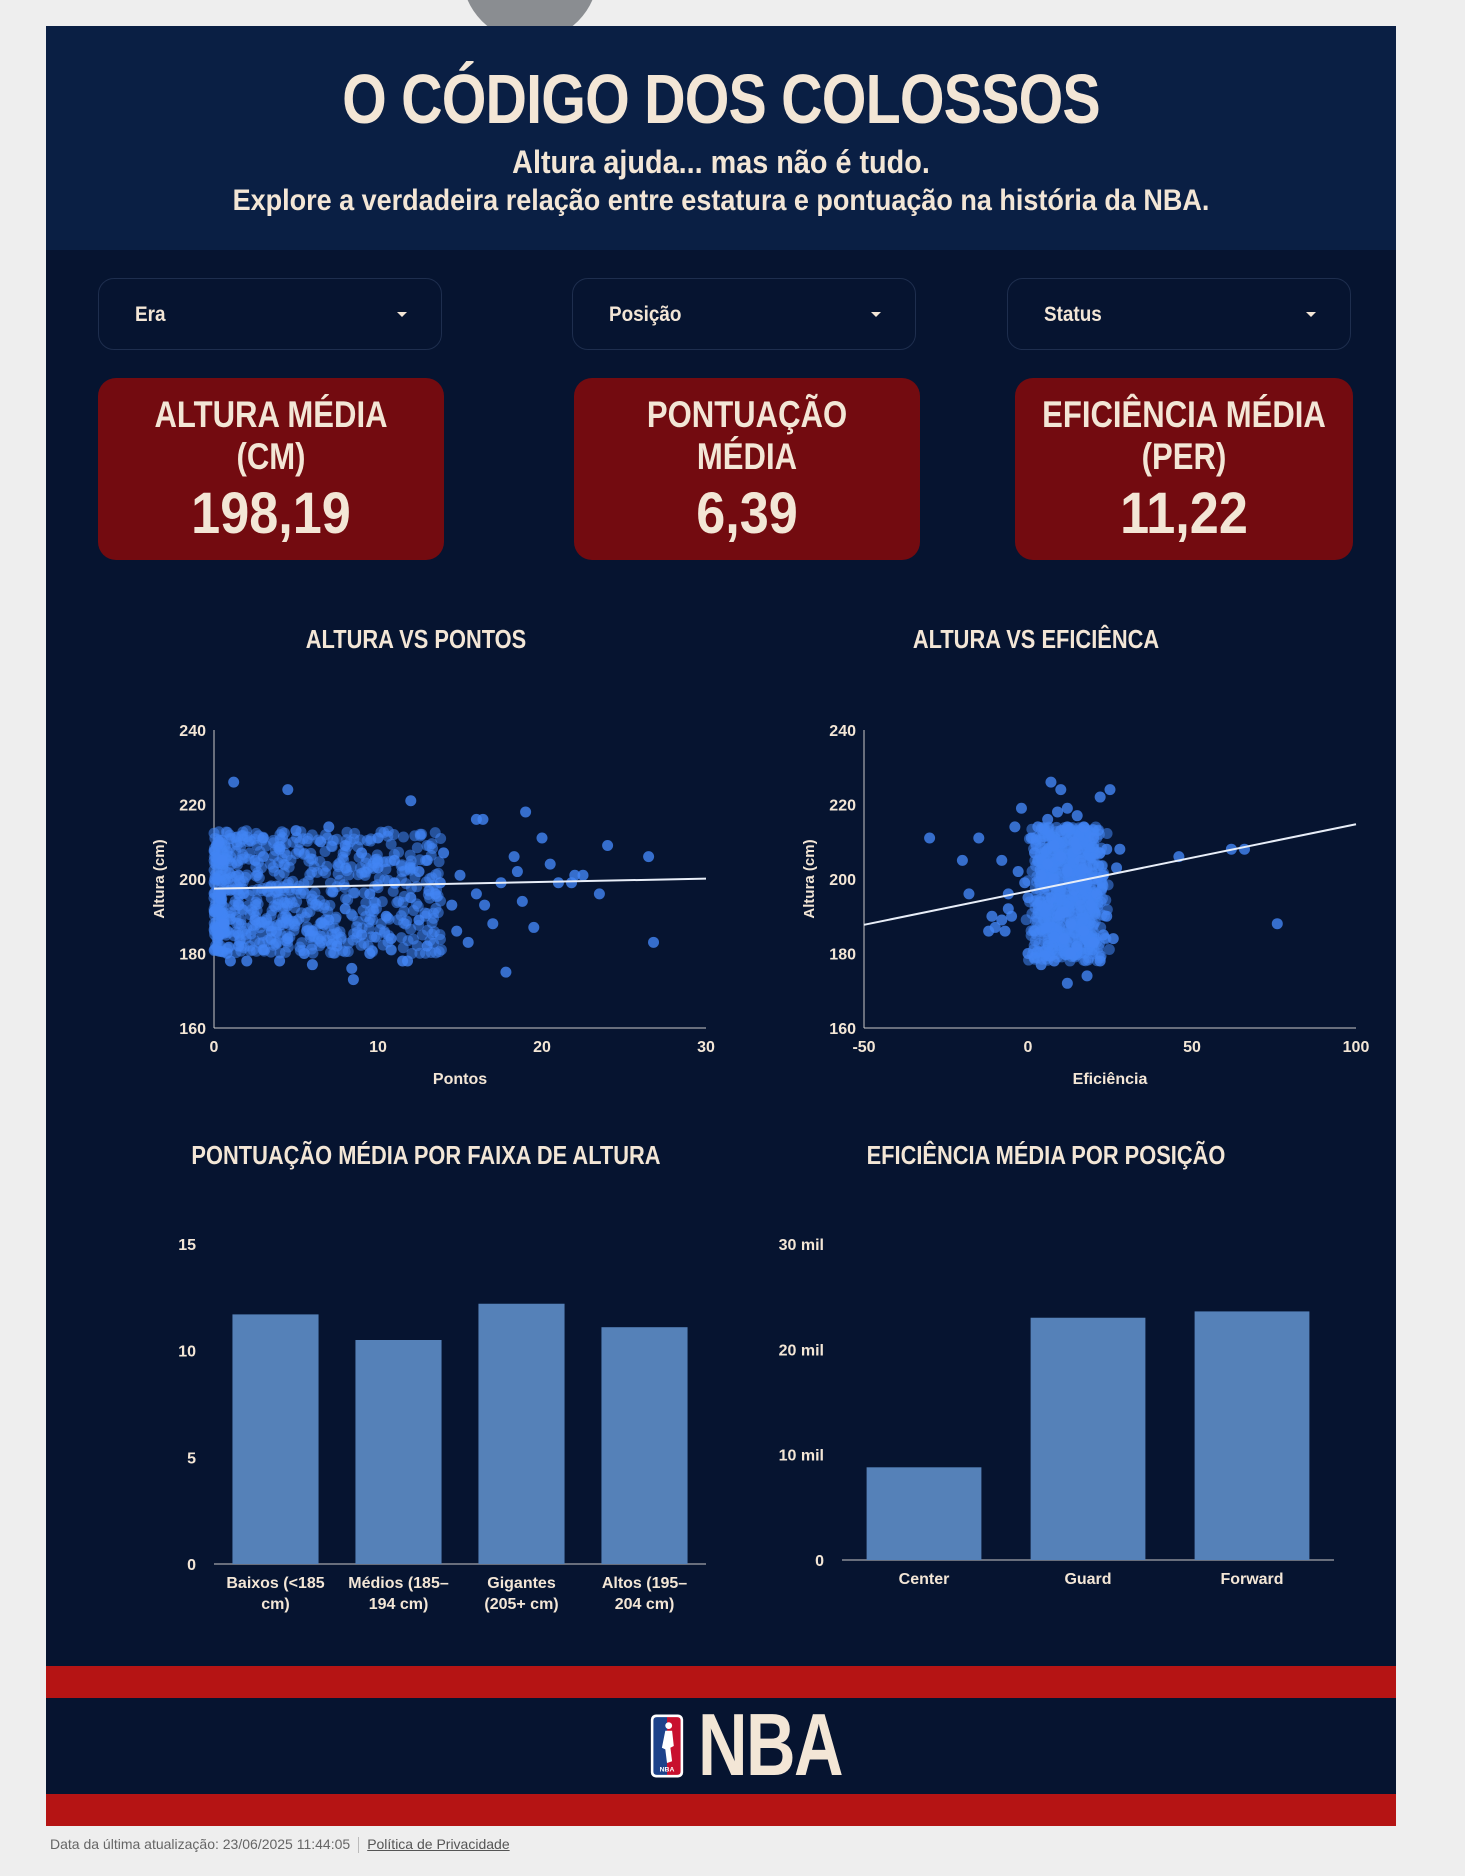  Describe the element at coordinates (1036, 639) in the screenshot. I see `chart-title-altura-vs-eficiencia: ALTURA VS EFICIÊNCA` at that location.